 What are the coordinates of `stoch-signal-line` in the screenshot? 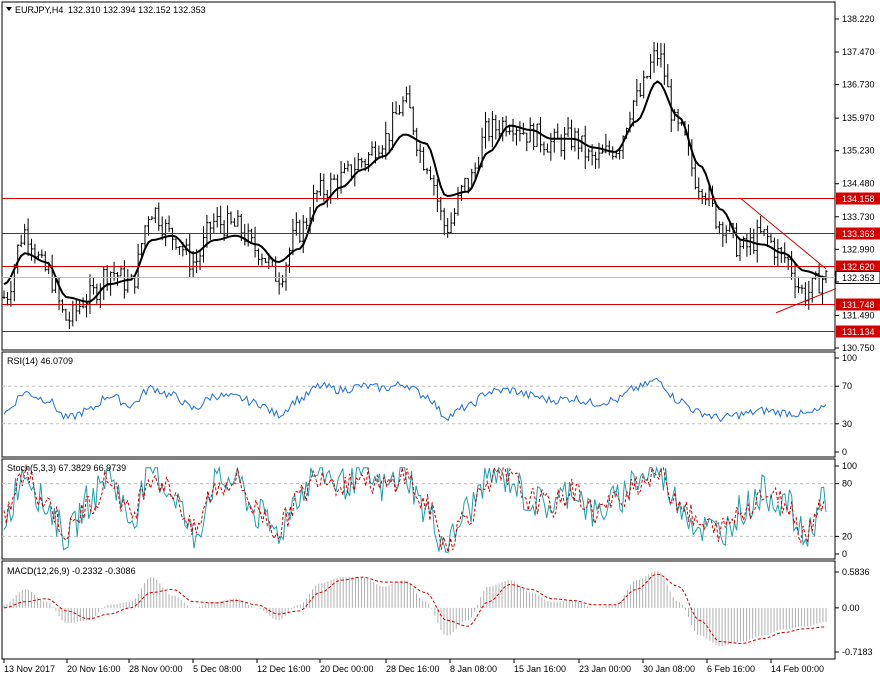 It's located at (415, 509).